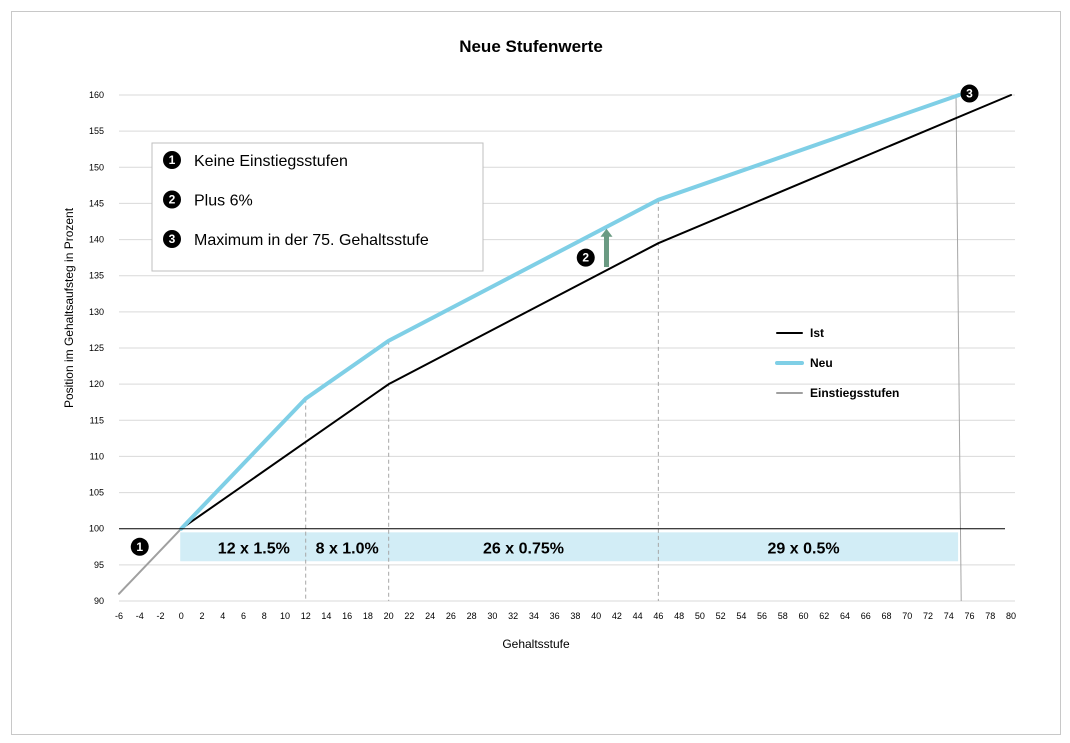  I want to click on band-label-4: 29 x 0.5%, so click(804, 549).